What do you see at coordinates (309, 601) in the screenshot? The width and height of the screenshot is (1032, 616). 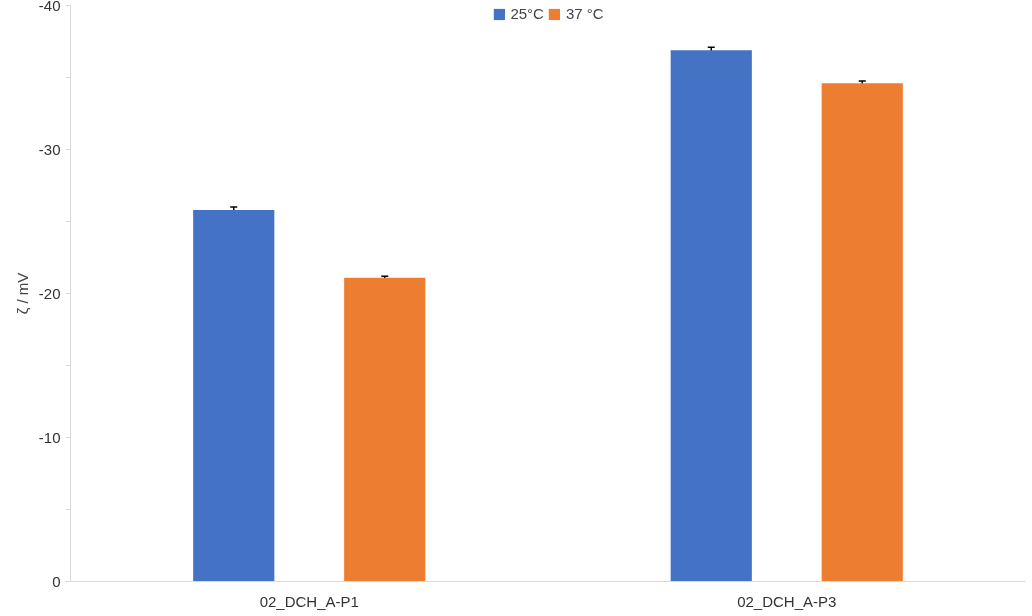 I see `x-tick-label: 02_DCH_A-P1` at bounding box center [309, 601].